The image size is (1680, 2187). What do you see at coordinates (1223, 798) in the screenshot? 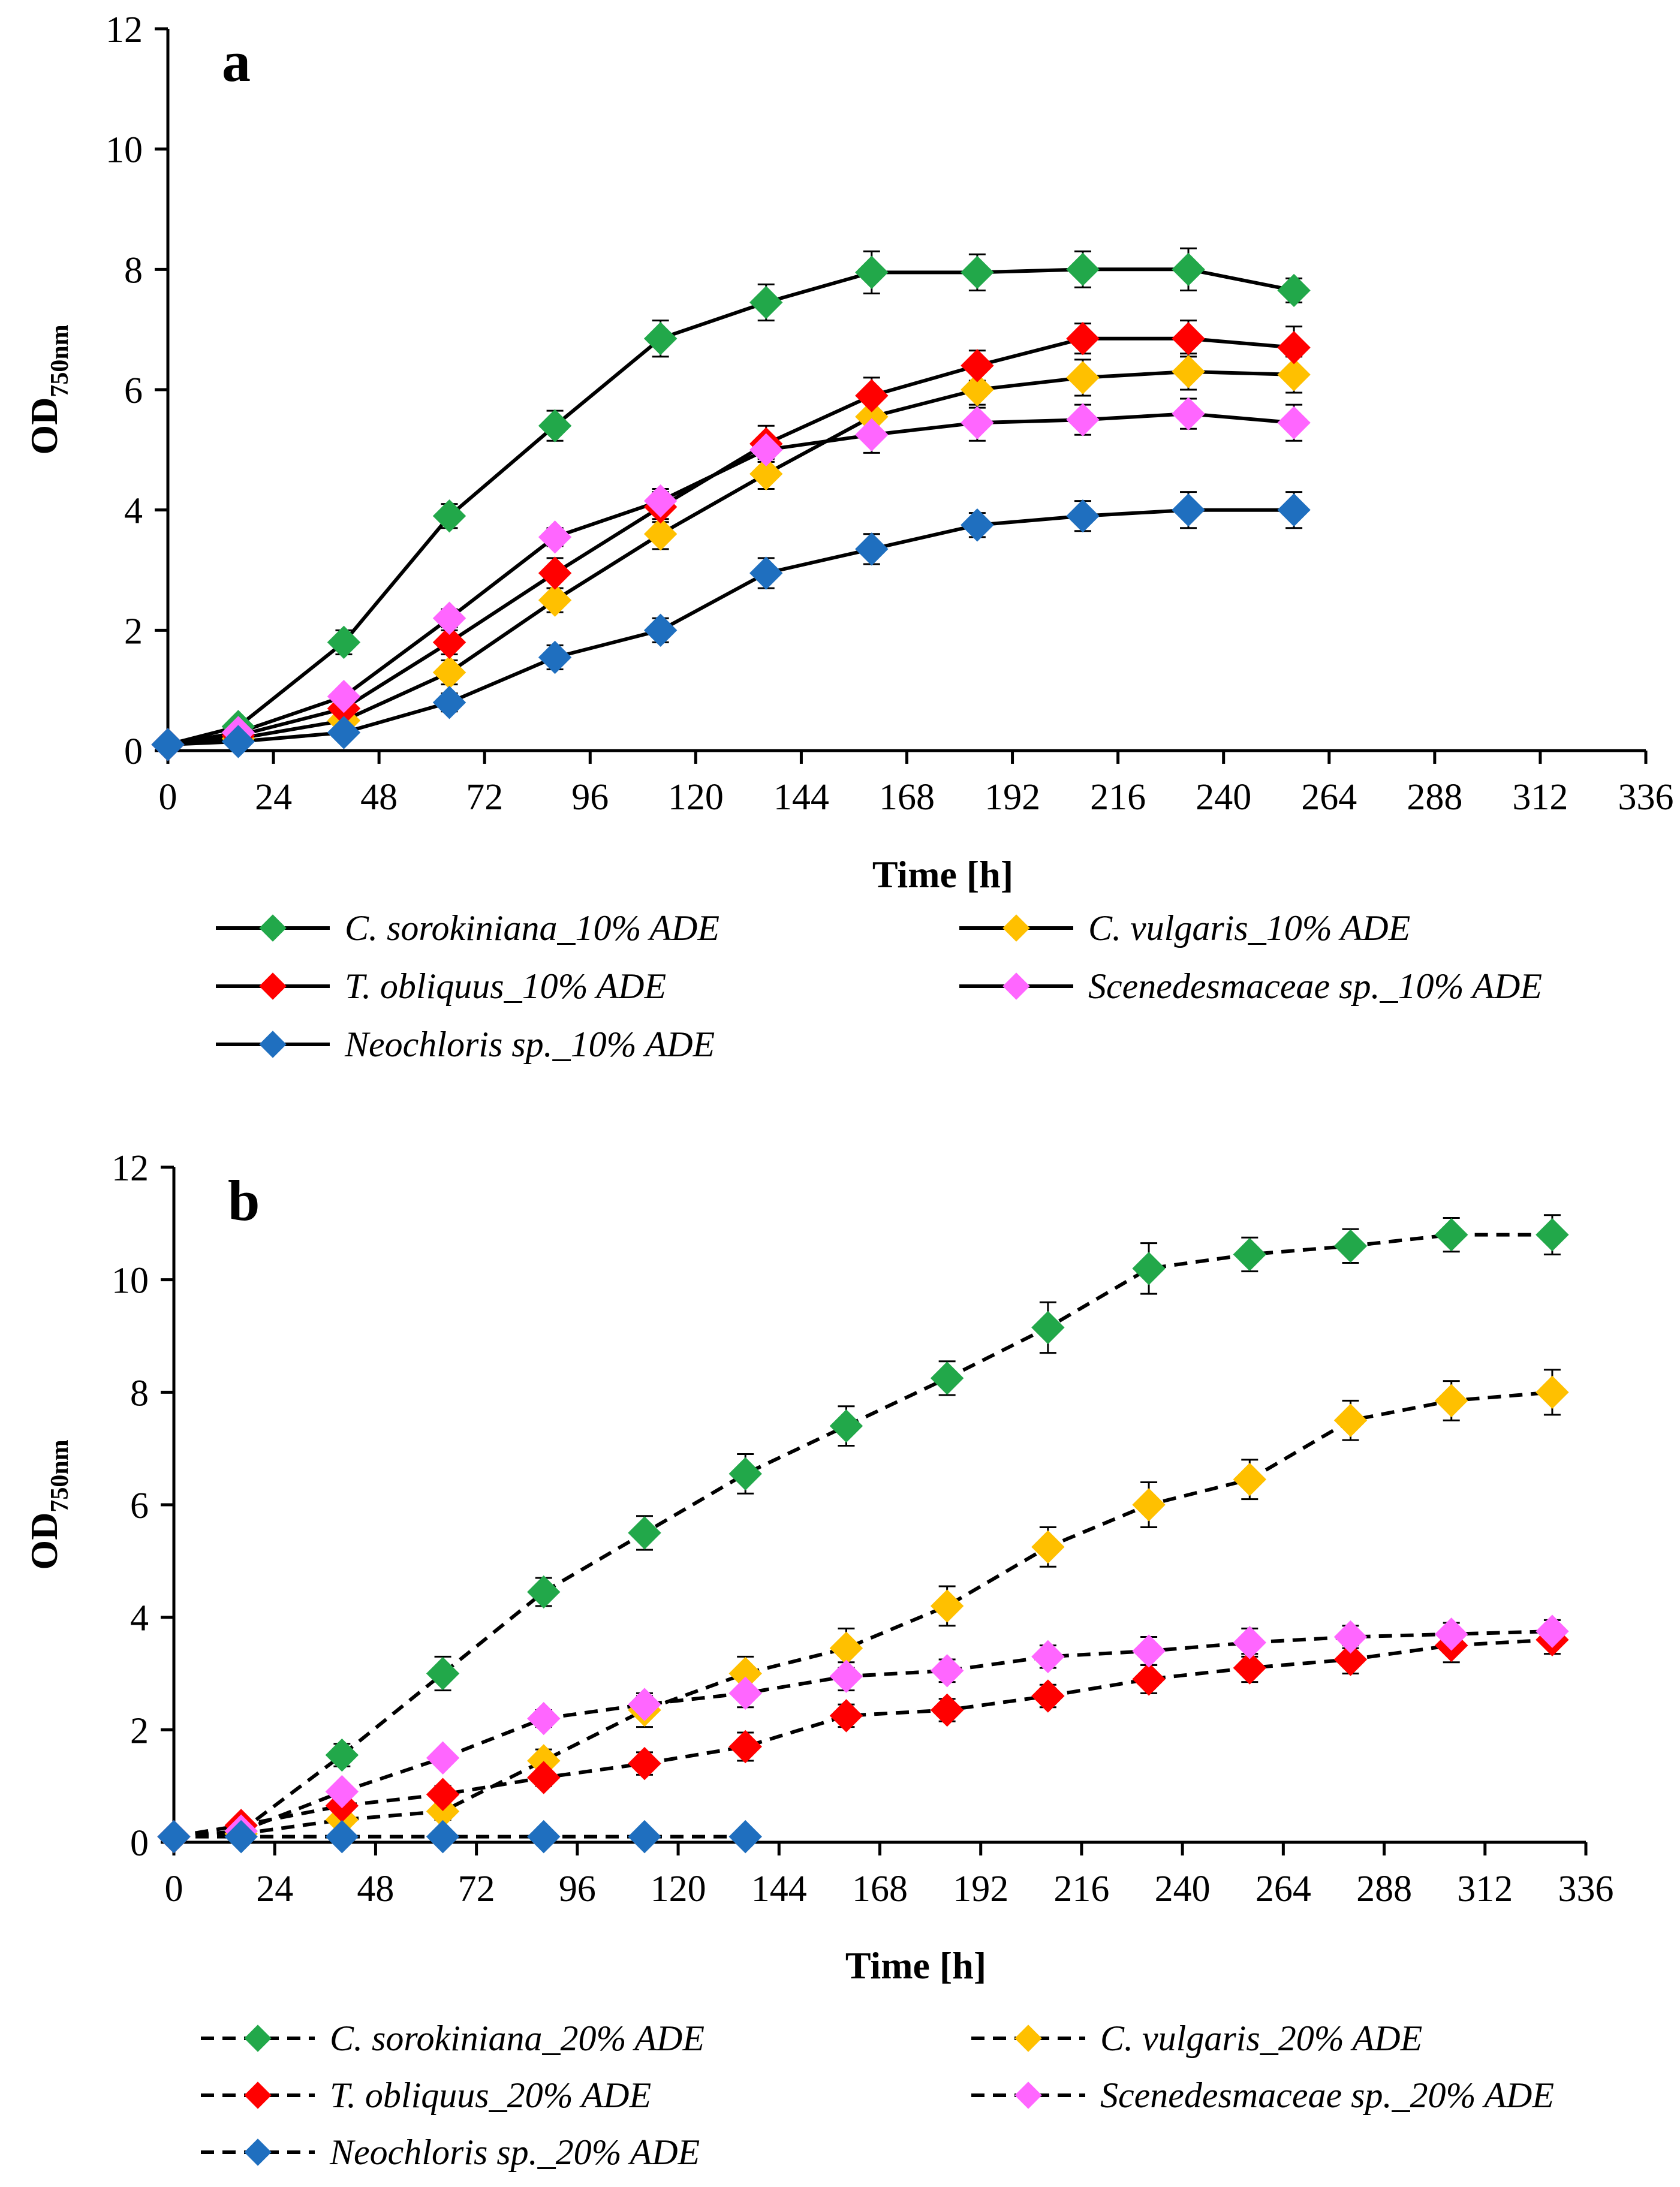
I see `x-tick-label: 240` at bounding box center [1223, 798].